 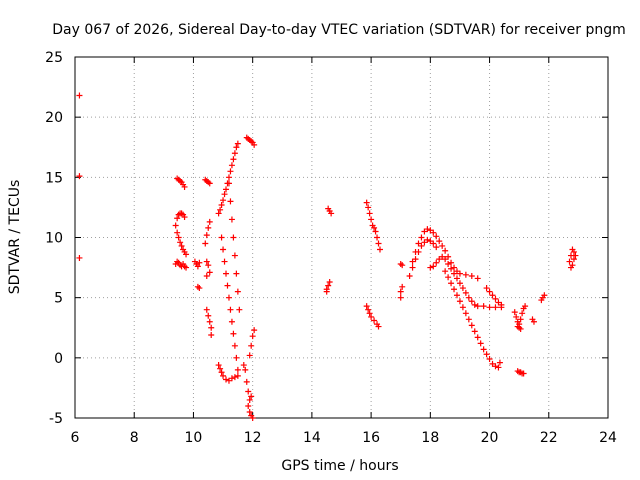 What do you see at coordinates (401, 280) in the screenshot?
I see `series-arc_17.0` at bounding box center [401, 280].